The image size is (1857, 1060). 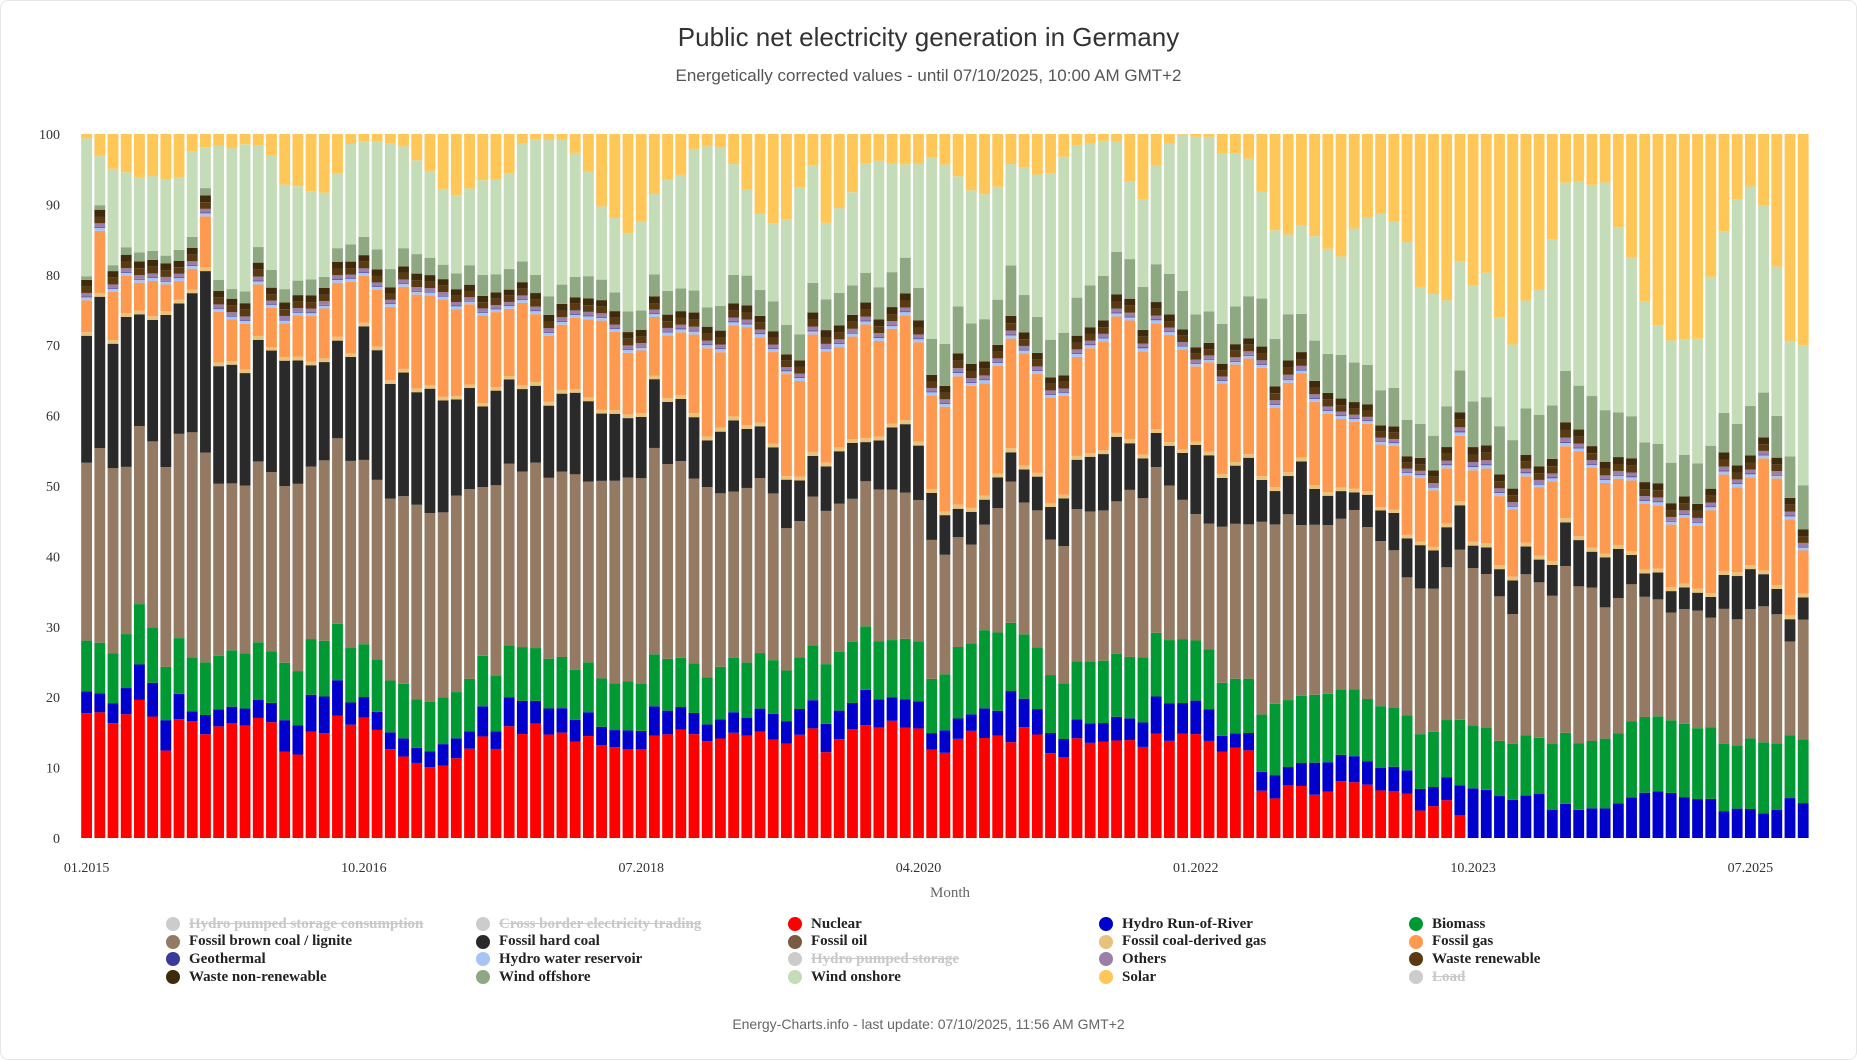 I want to click on legend-item-wind-onshore: Wind onshore, so click(x=844, y=977).